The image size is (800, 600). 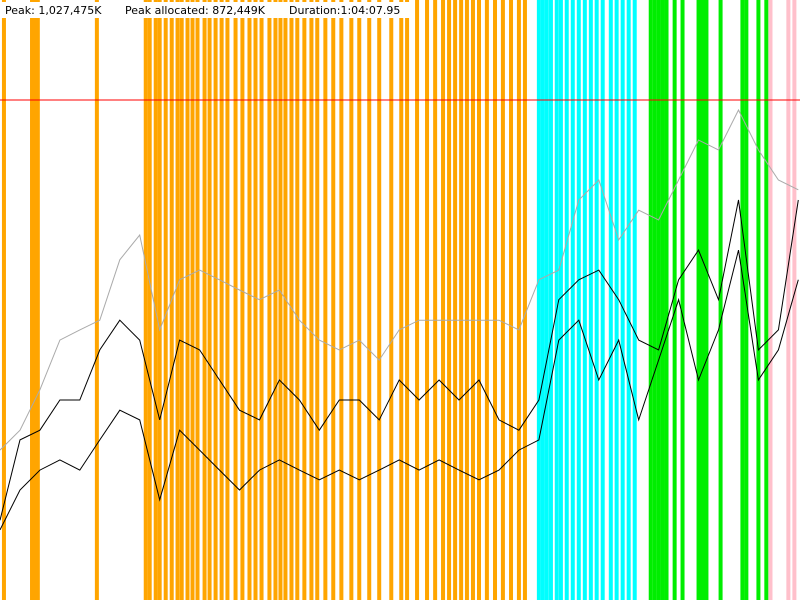 What do you see at coordinates (344, 10) in the screenshot?
I see `header-text: Duration:1:04:07.95` at bounding box center [344, 10].